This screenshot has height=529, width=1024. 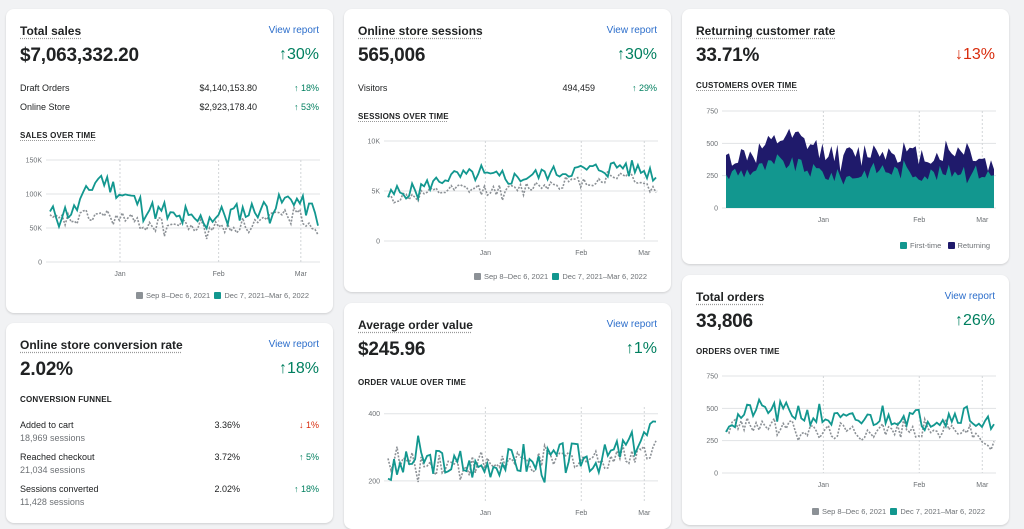 What do you see at coordinates (101, 345) in the screenshot?
I see `card-title: Online store conversion rate` at bounding box center [101, 345].